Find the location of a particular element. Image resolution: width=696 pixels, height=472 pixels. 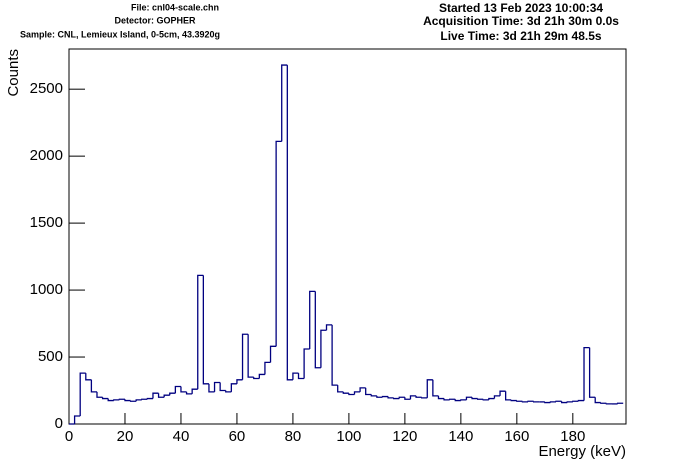

y-tick-label: 2000 is located at coordinates (46, 155).